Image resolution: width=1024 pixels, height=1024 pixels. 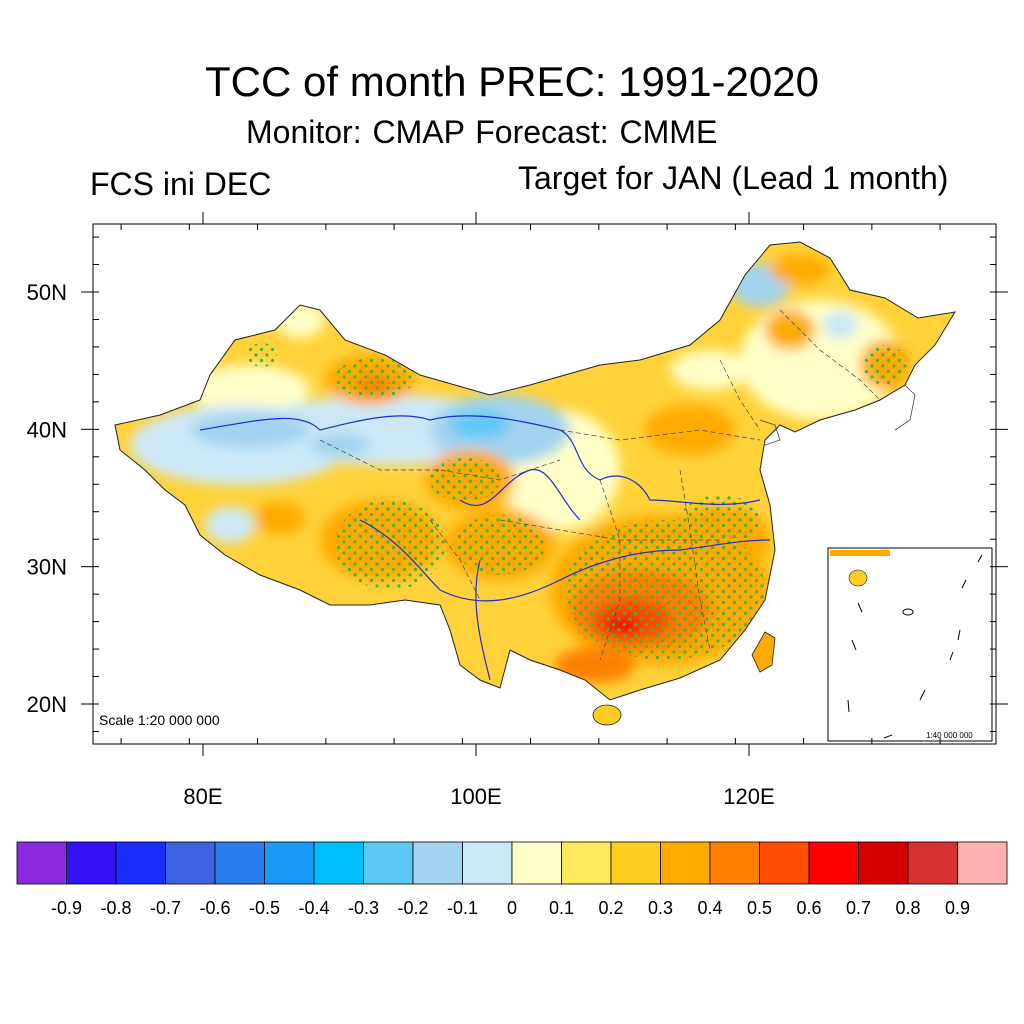 What do you see at coordinates (949, 735) in the screenshot?
I see `inset-scale-text: 1:40 000 000` at bounding box center [949, 735].